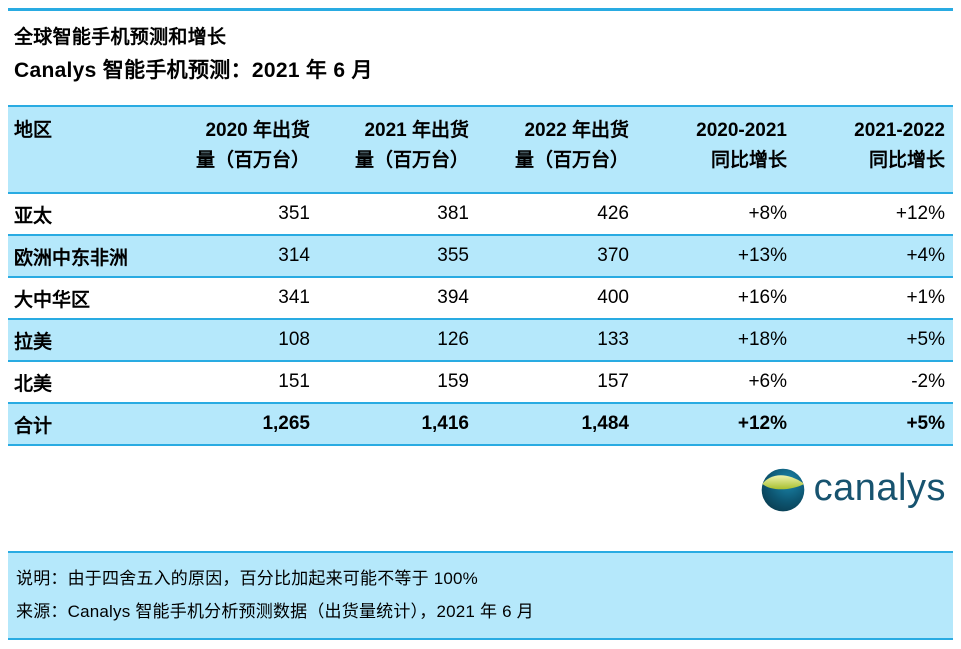 The height and width of the screenshot is (649, 961). Describe the element at coordinates (84, 424) in the screenshot. I see `region-cell: 合计` at that location.